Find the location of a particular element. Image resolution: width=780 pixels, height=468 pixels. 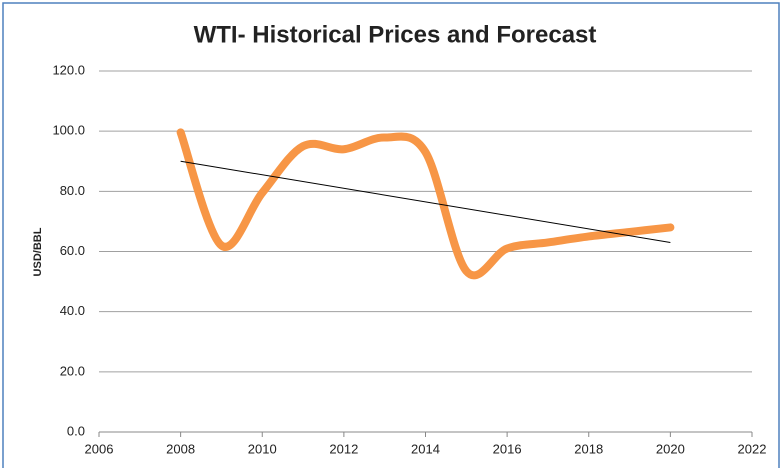

x-tick-label: 2018 is located at coordinates (588, 448).